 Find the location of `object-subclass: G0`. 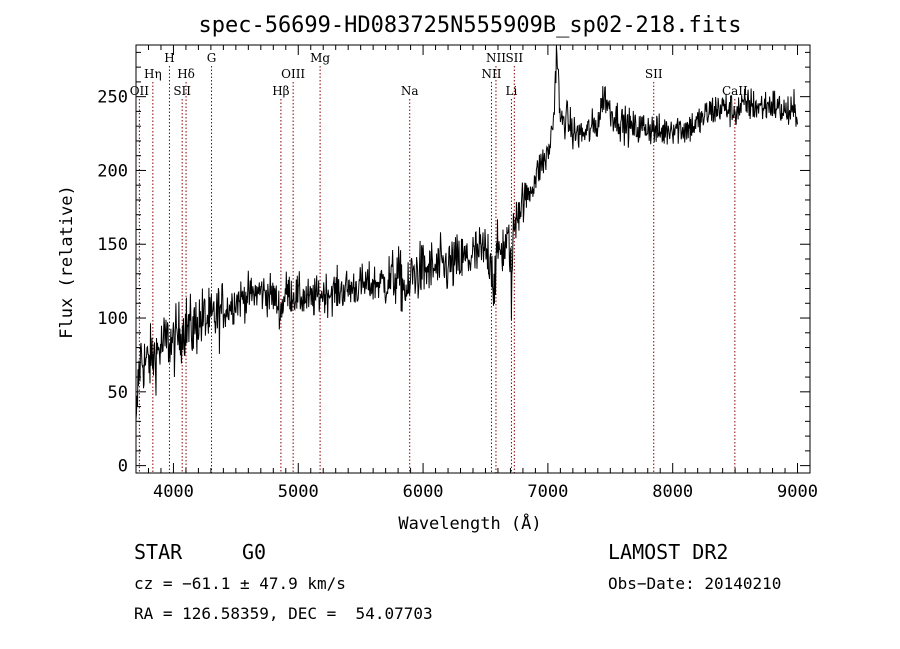

object-subclass: G0 is located at coordinates (254, 552).